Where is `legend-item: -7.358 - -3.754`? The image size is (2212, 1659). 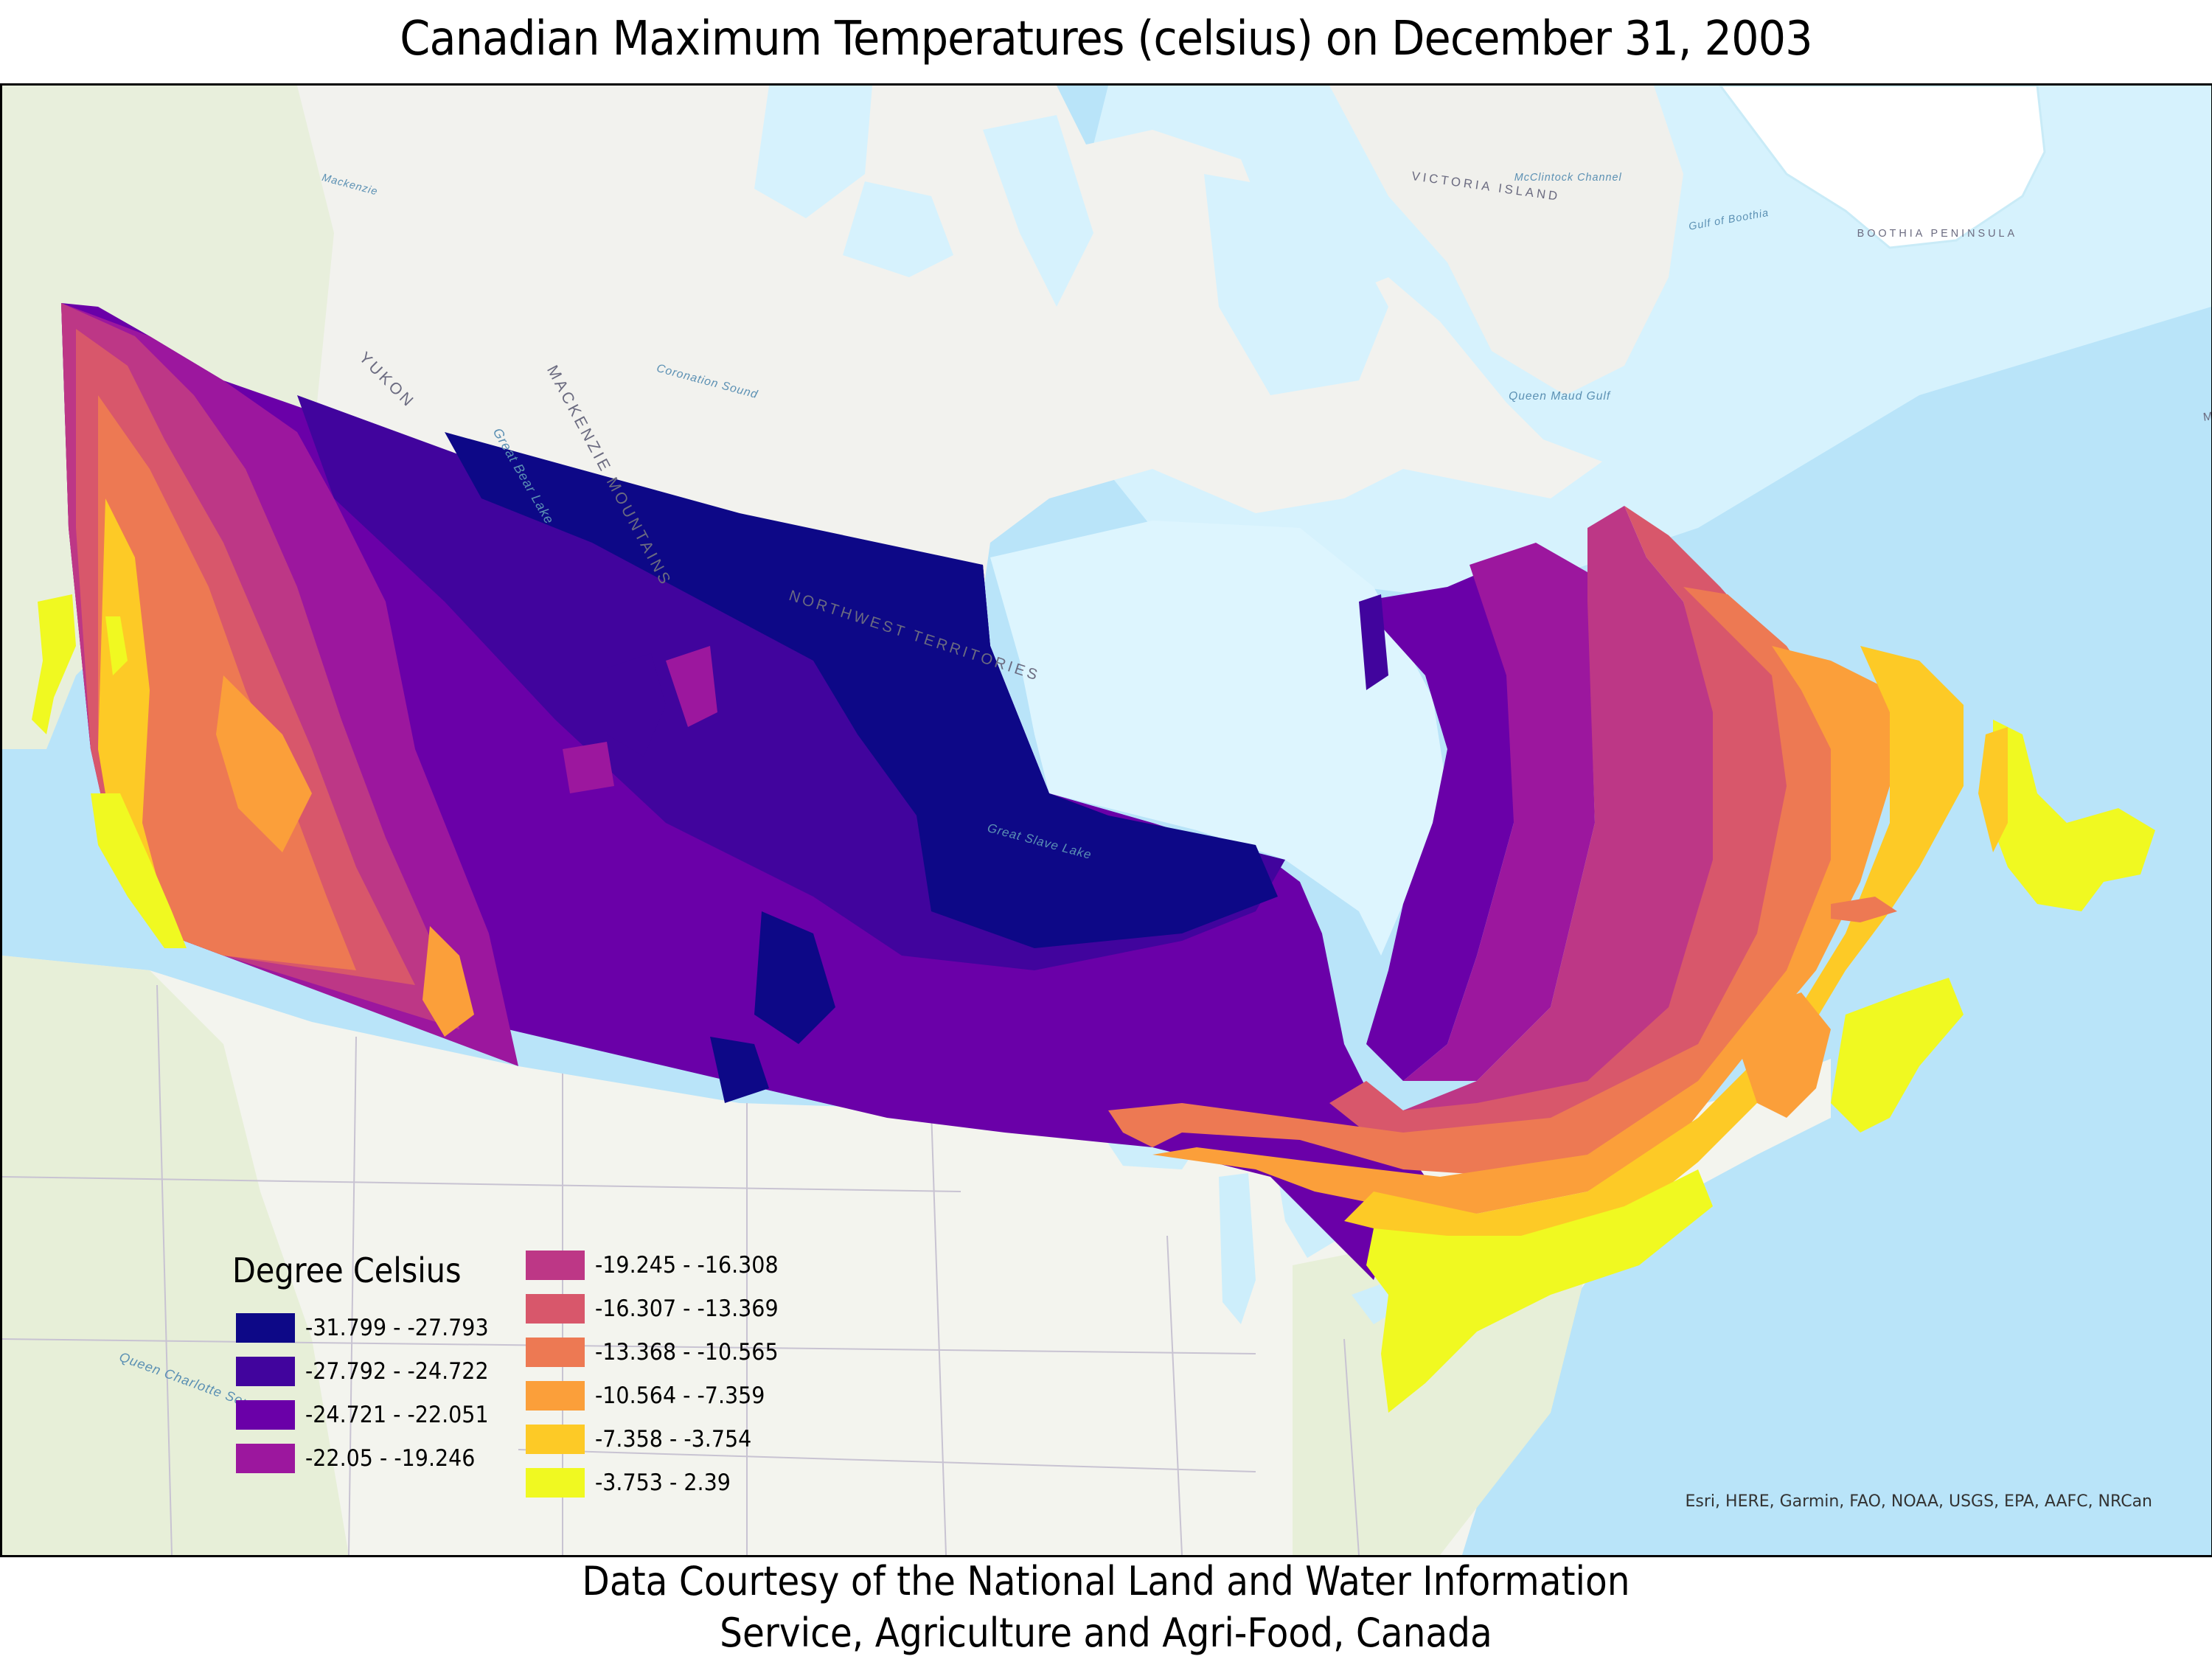
legend-item: -7.358 - -3.754 is located at coordinates (645, 1439).